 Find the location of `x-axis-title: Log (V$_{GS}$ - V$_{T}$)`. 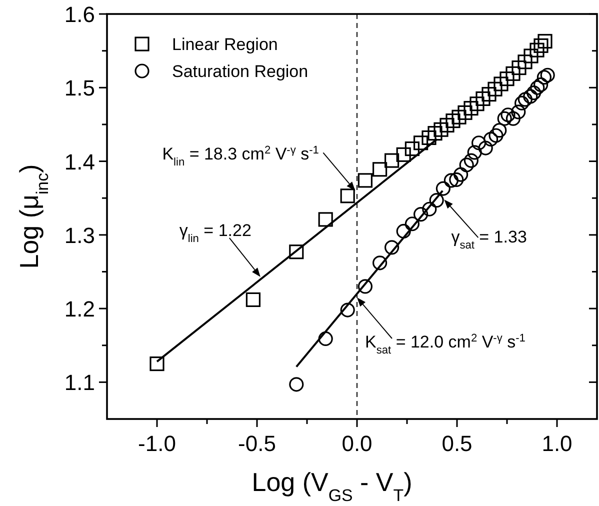

x-axis-title: Log (V$_{GS}$ - V$_{T}$) is located at coordinates (332, 485).